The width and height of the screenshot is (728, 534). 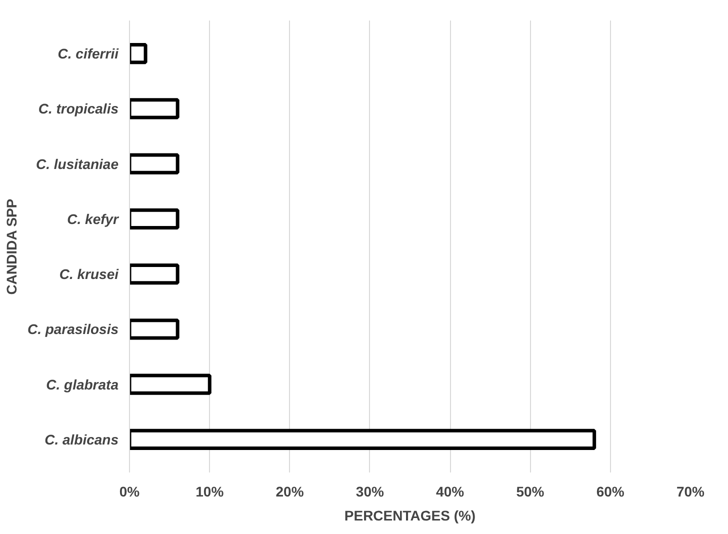 What do you see at coordinates (410, 516) in the screenshot?
I see `x-axis-title: PERCENTAGES (%)` at bounding box center [410, 516].